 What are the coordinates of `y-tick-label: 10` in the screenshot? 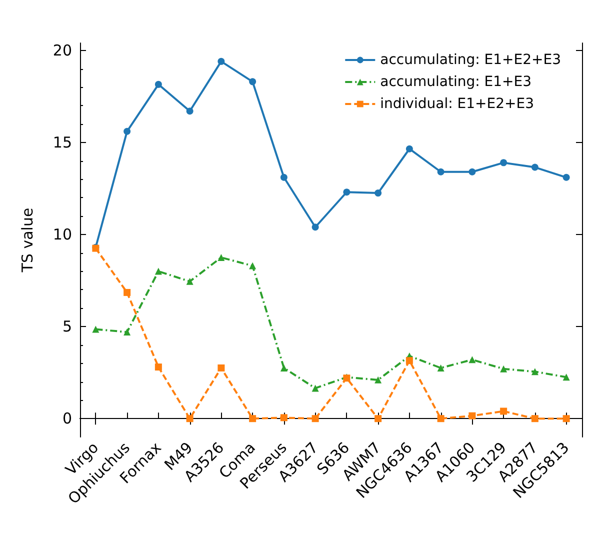 It's located at (62, 234).